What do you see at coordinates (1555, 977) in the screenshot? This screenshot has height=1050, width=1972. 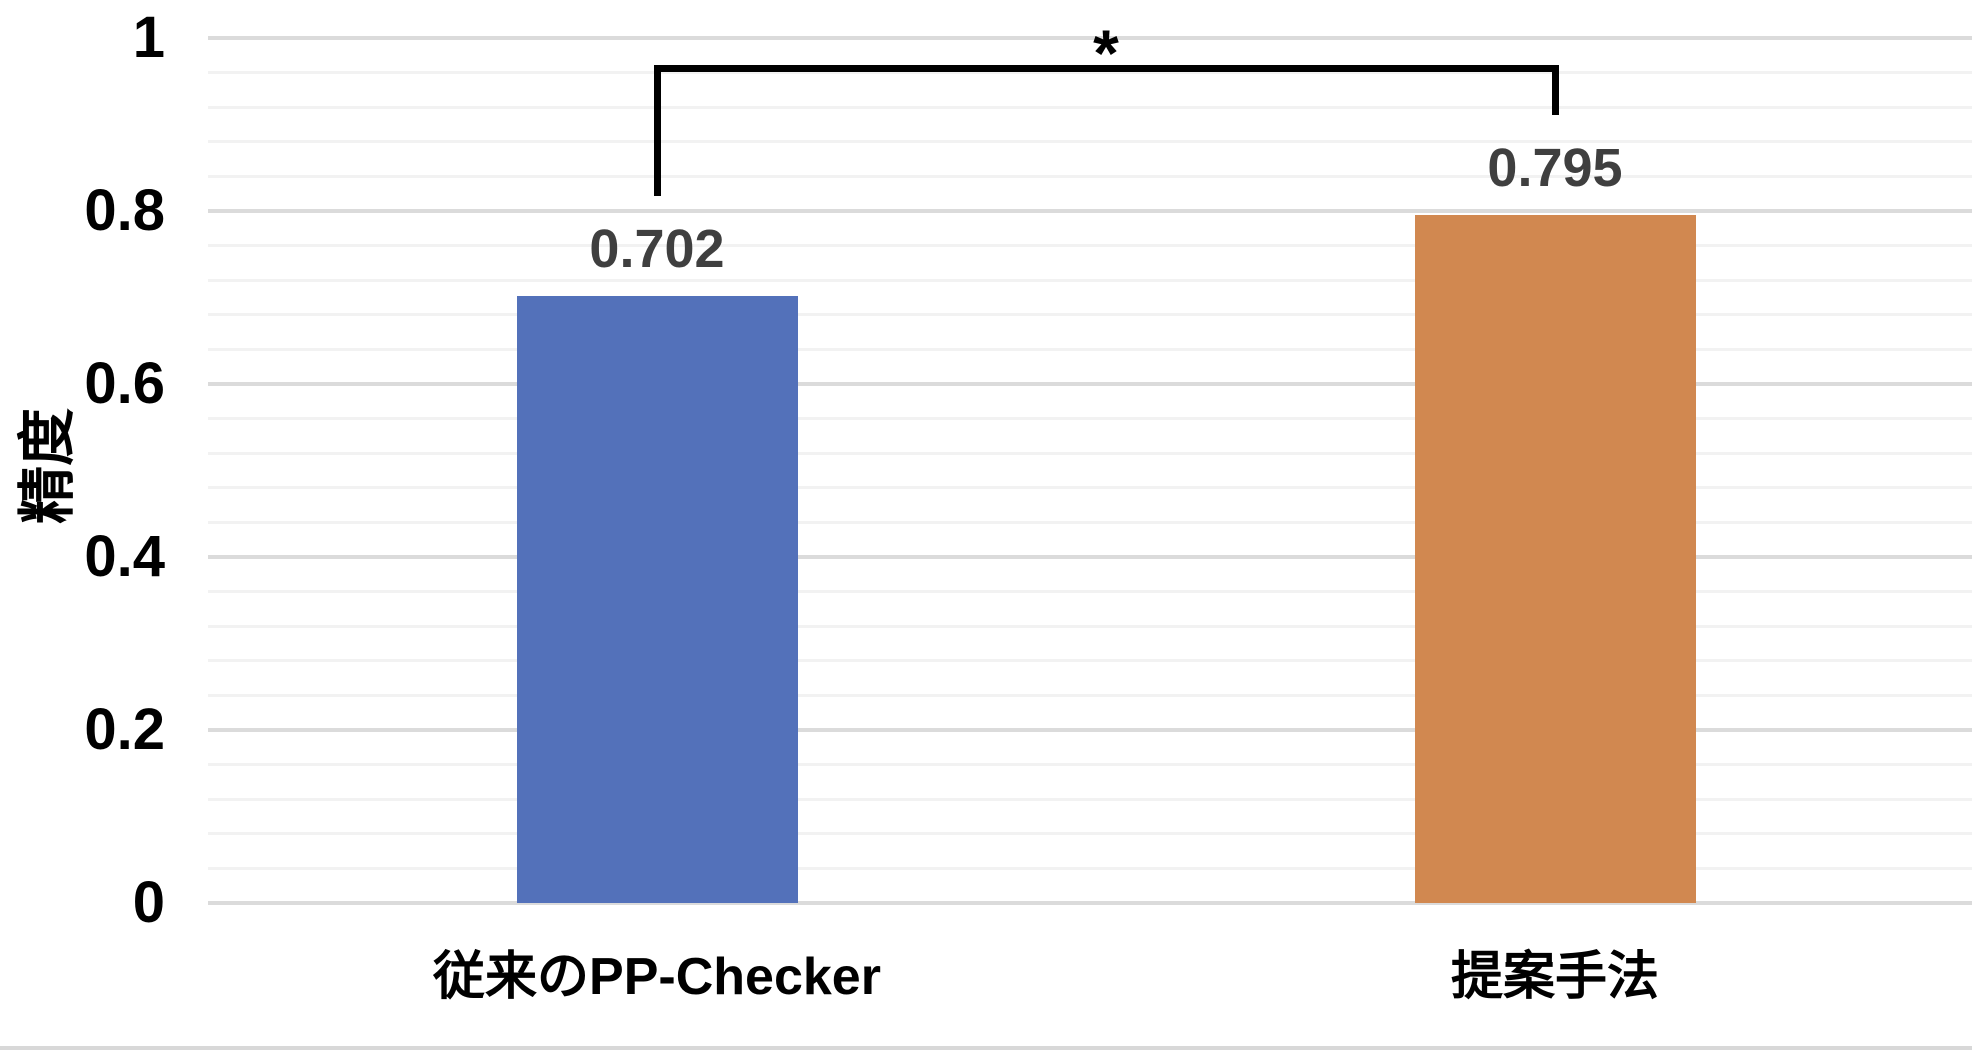 I see `x-category-label: 提案手法` at bounding box center [1555, 977].